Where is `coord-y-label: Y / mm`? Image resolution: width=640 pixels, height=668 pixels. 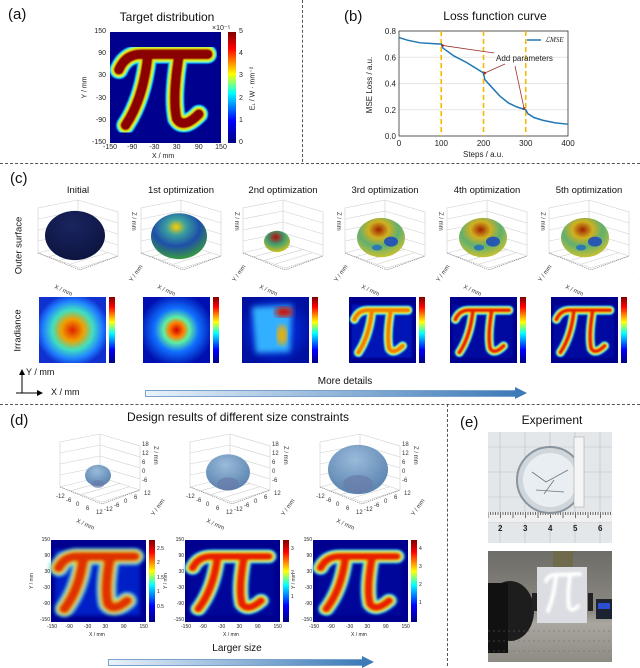
coord-y-label: Y / mm is located at coordinates (40, 372).